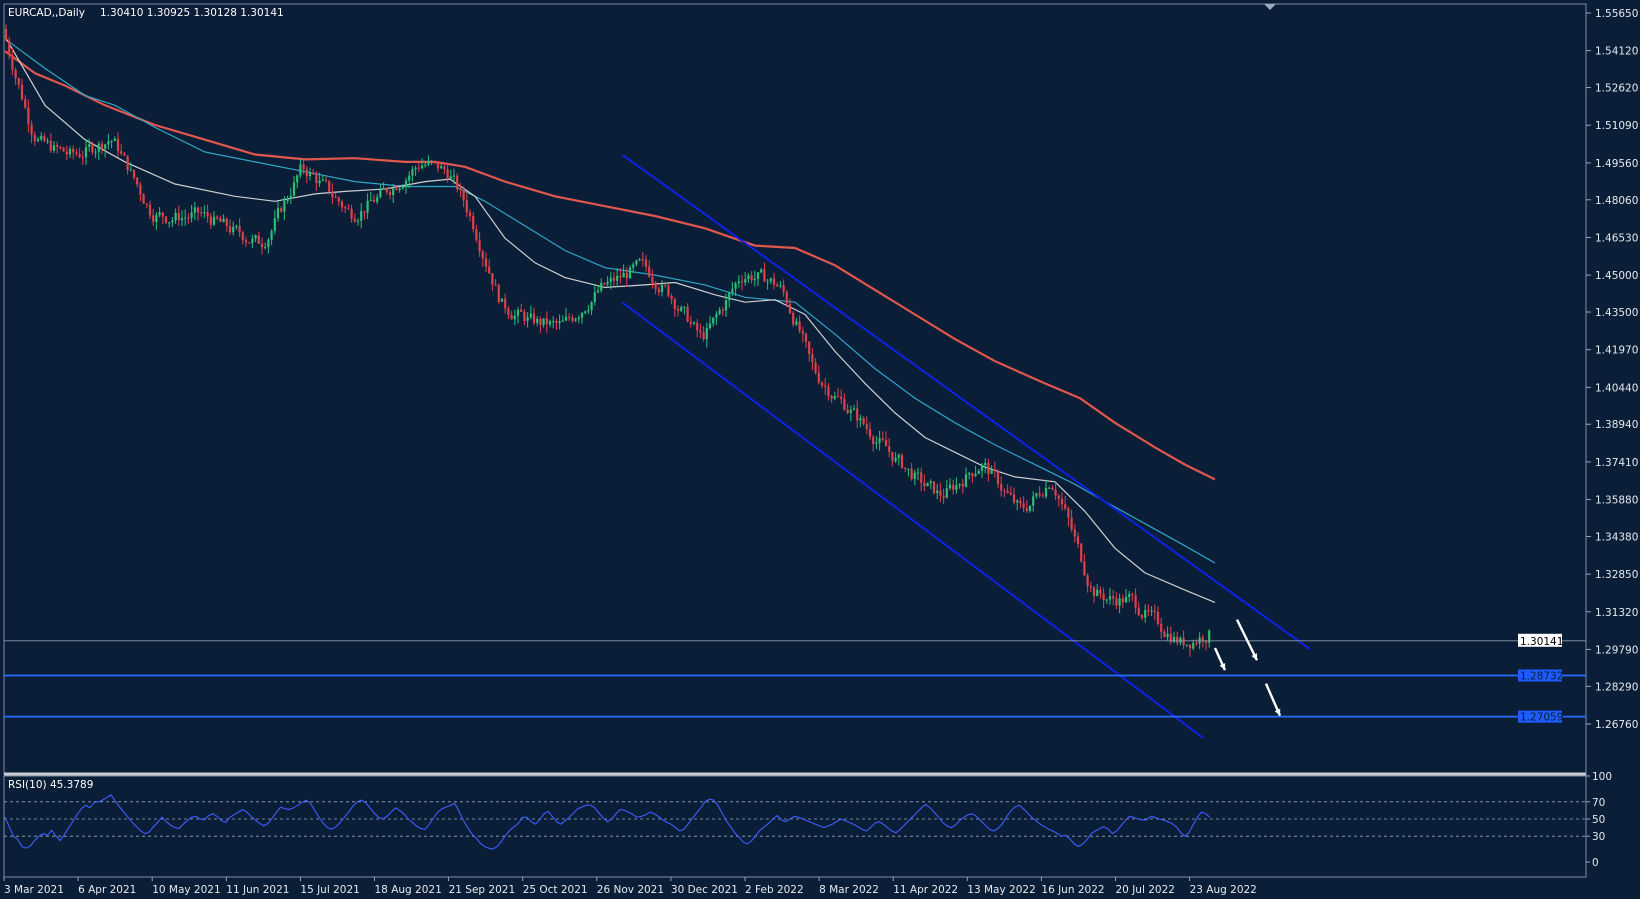 The image size is (1640, 899). What do you see at coordinates (555, 890) in the screenshot?
I see `date-tick-label: 25 Oct 2021` at bounding box center [555, 890].